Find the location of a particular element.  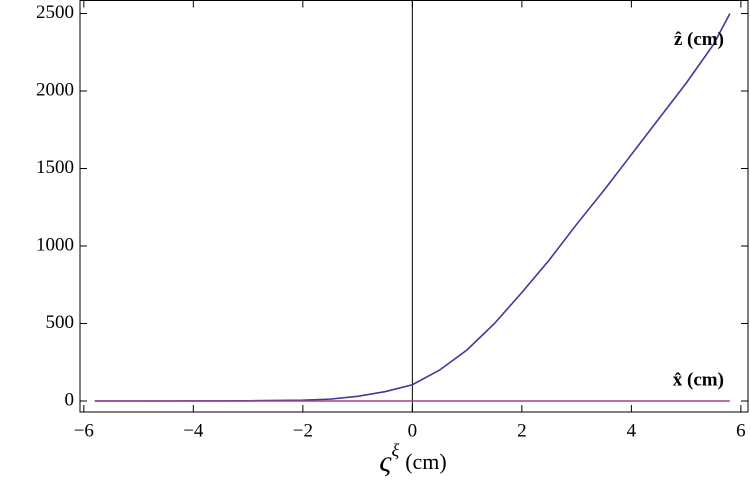

y-tick-label: 500 is located at coordinates (60, 322).